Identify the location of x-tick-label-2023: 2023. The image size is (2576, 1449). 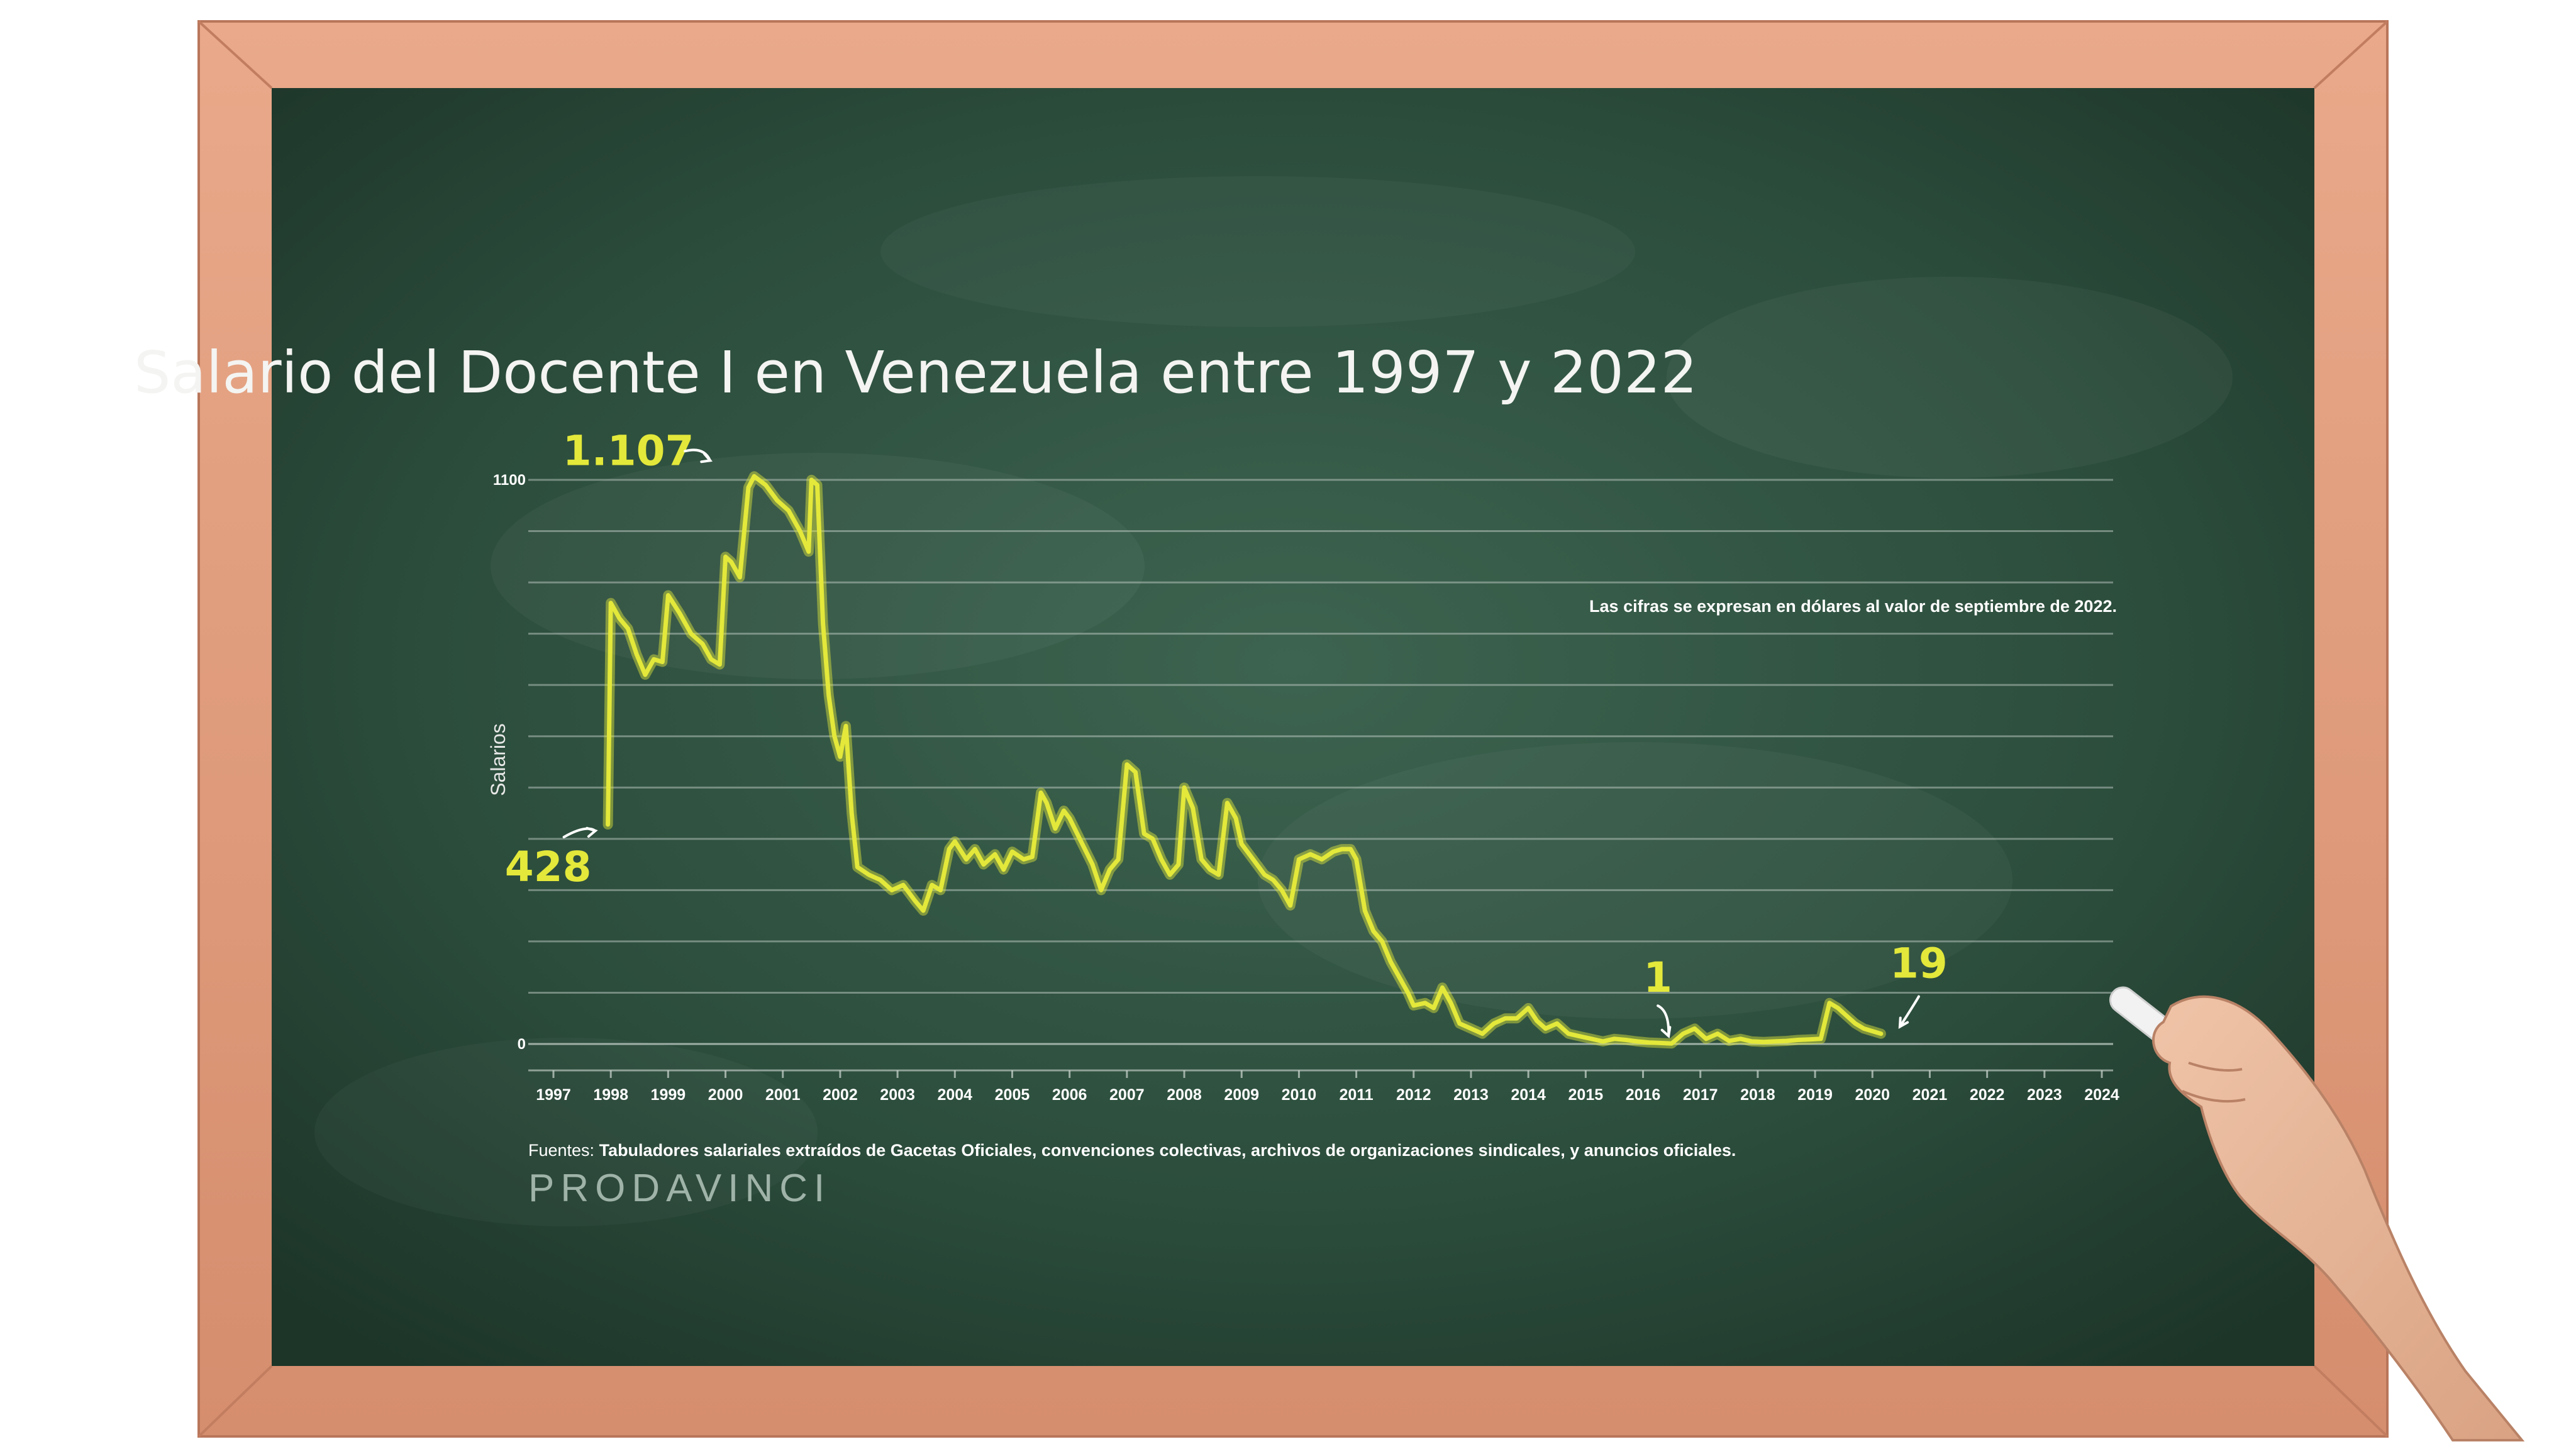
(2044, 1095).